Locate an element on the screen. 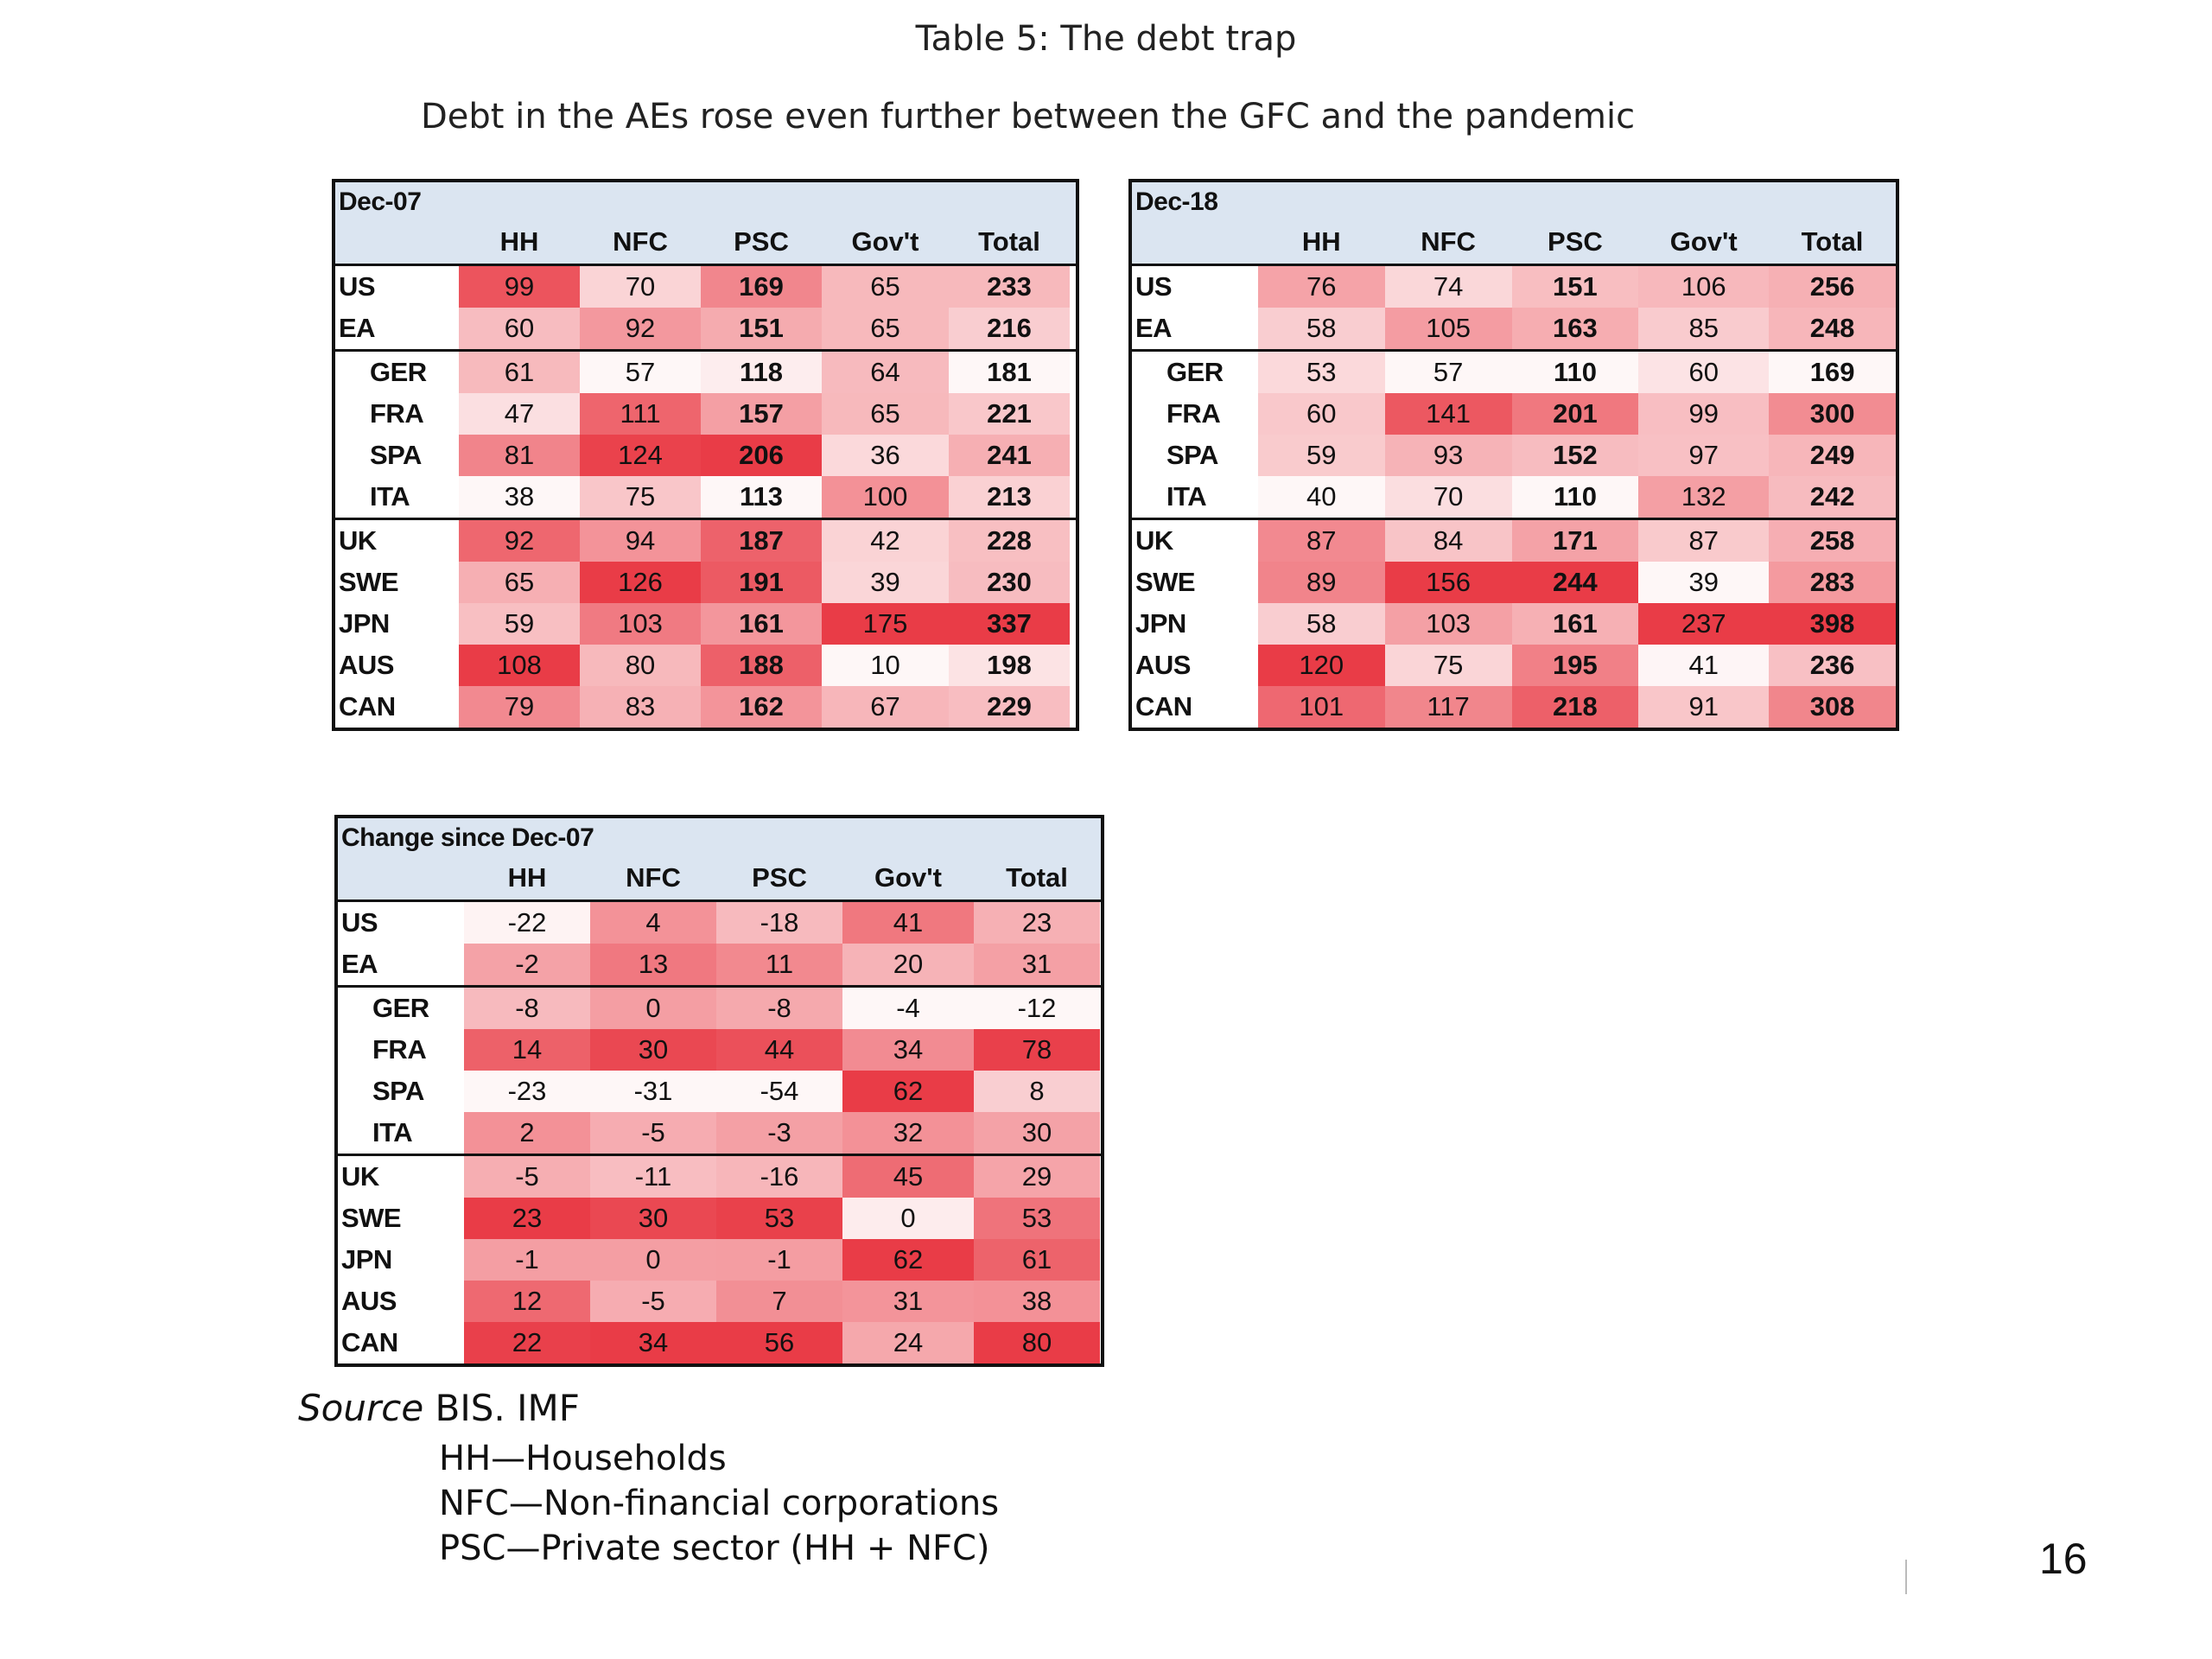 The height and width of the screenshot is (1659, 2212). data-cell: 53 is located at coordinates (779, 1218).